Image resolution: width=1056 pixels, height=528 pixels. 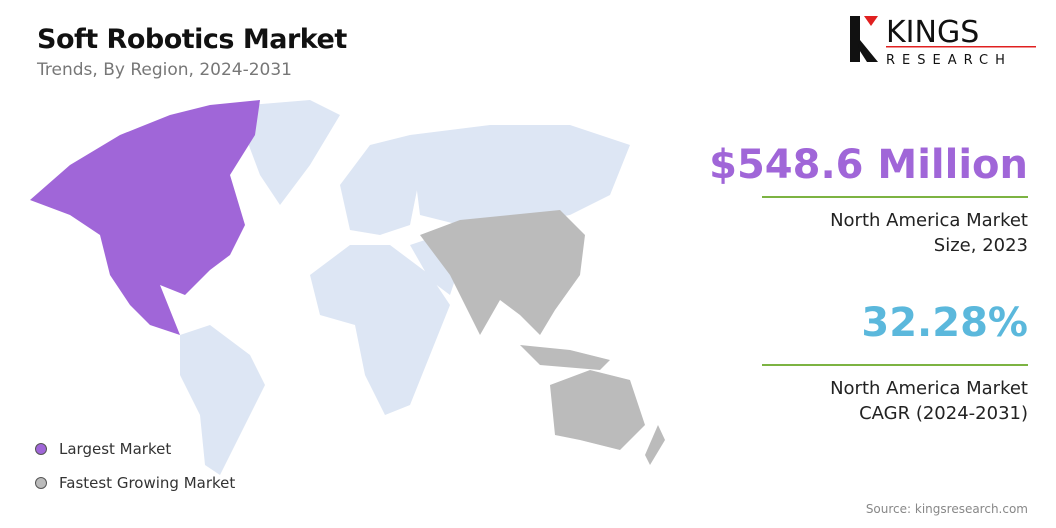 I want to click on region-russia, so click(x=520, y=175).